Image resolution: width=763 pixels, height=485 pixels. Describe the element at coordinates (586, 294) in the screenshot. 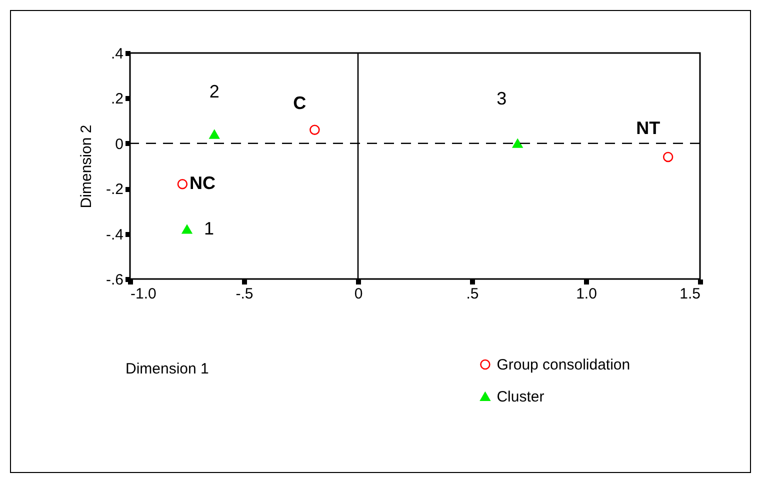

I see `x-tick-label: 1.0` at that location.